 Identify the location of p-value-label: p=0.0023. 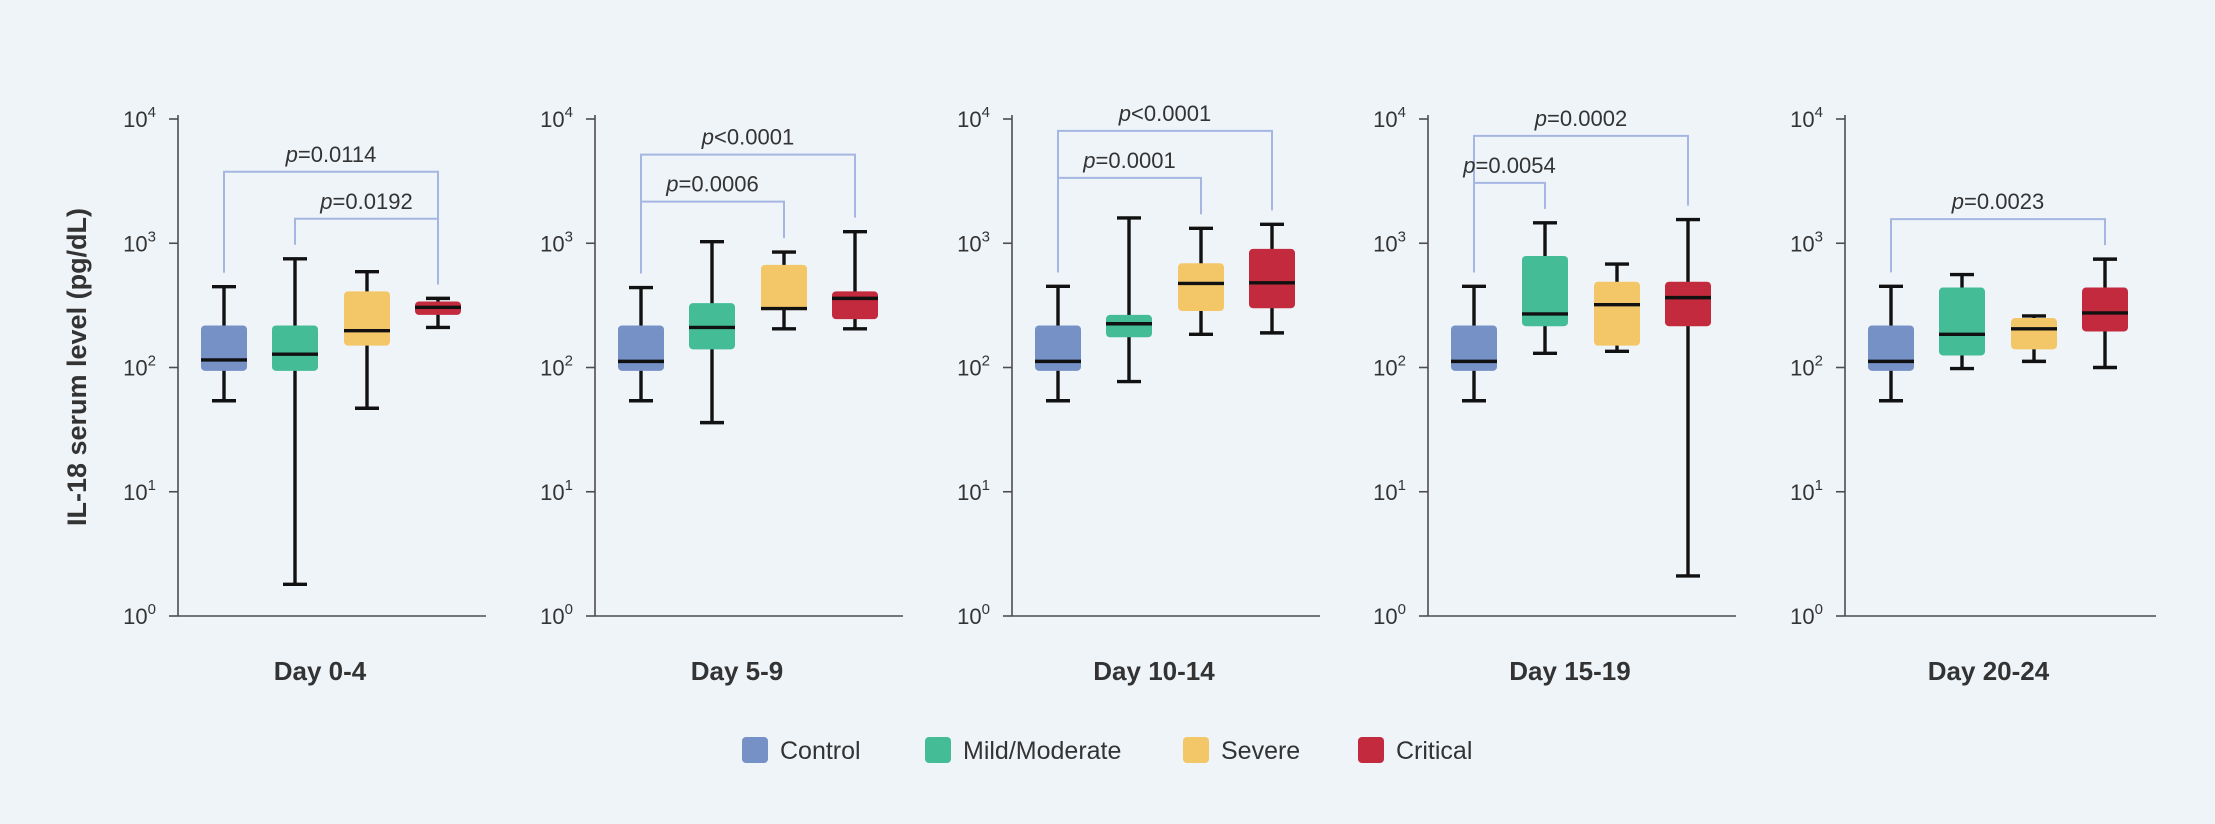
(1997, 201).